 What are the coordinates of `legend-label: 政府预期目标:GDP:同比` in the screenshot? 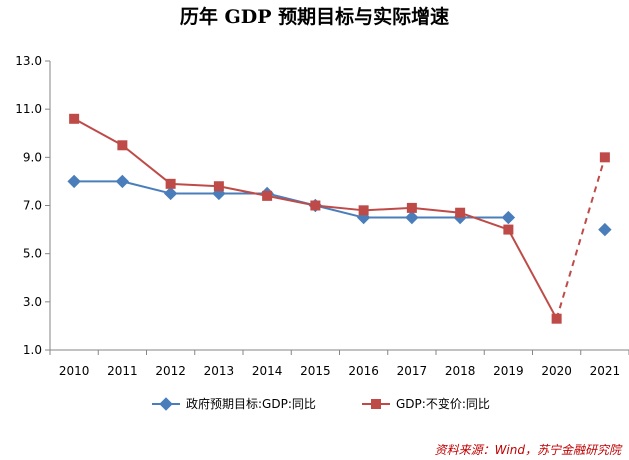 It's located at (251, 403).